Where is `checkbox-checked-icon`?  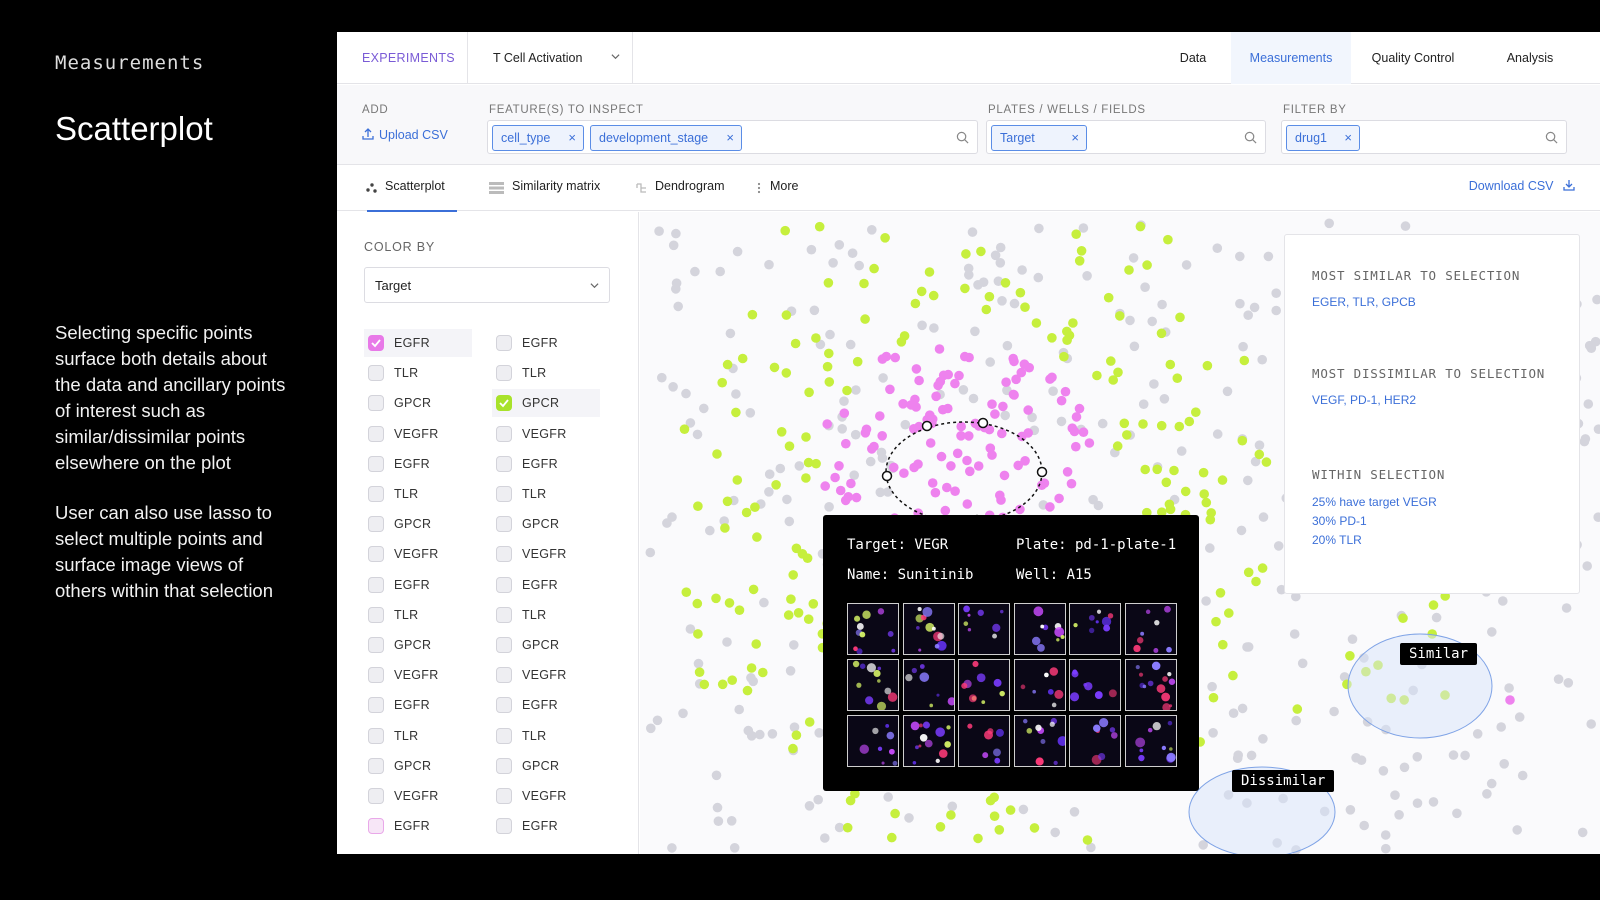 checkbox-checked-icon is located at coordinates (504, 403).